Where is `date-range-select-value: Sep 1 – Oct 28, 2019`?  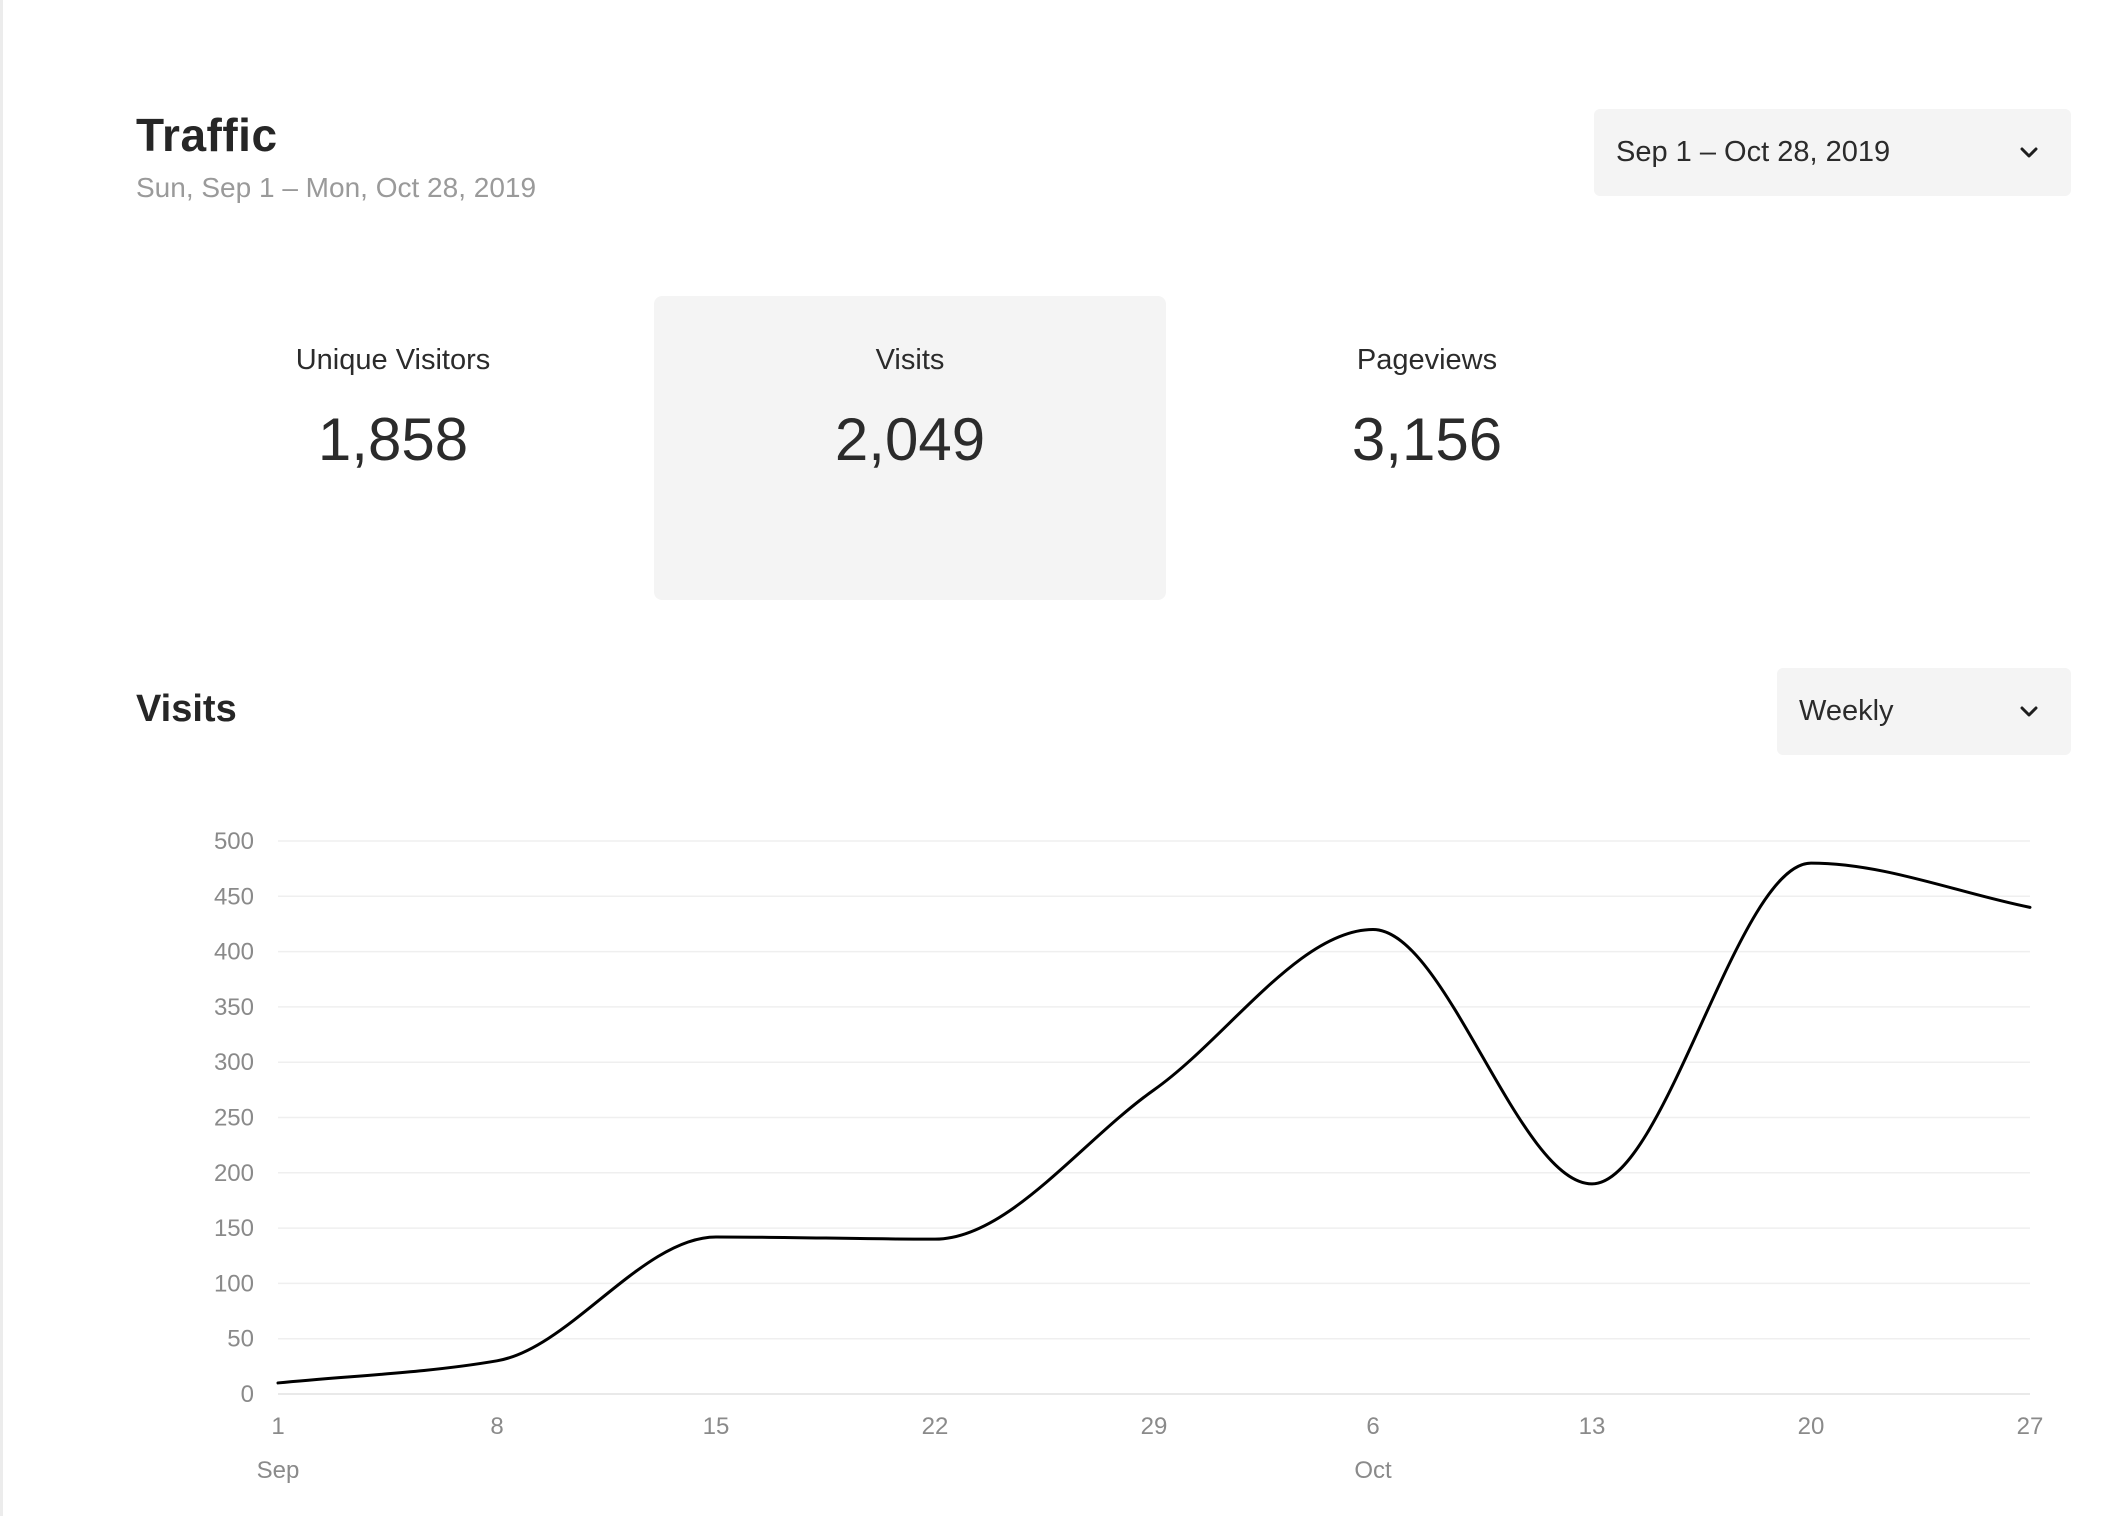 date-range-select-value: Sep 1 – Oct 28, 2019 is located at coordinates (1753, 152).